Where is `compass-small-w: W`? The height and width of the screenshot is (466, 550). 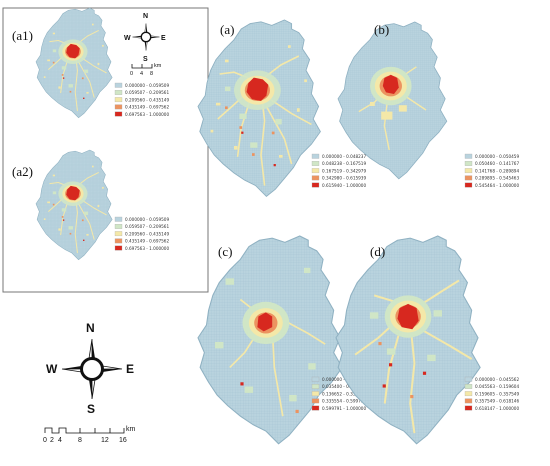 compass-small-w: W is located at coordinates (127, 38).